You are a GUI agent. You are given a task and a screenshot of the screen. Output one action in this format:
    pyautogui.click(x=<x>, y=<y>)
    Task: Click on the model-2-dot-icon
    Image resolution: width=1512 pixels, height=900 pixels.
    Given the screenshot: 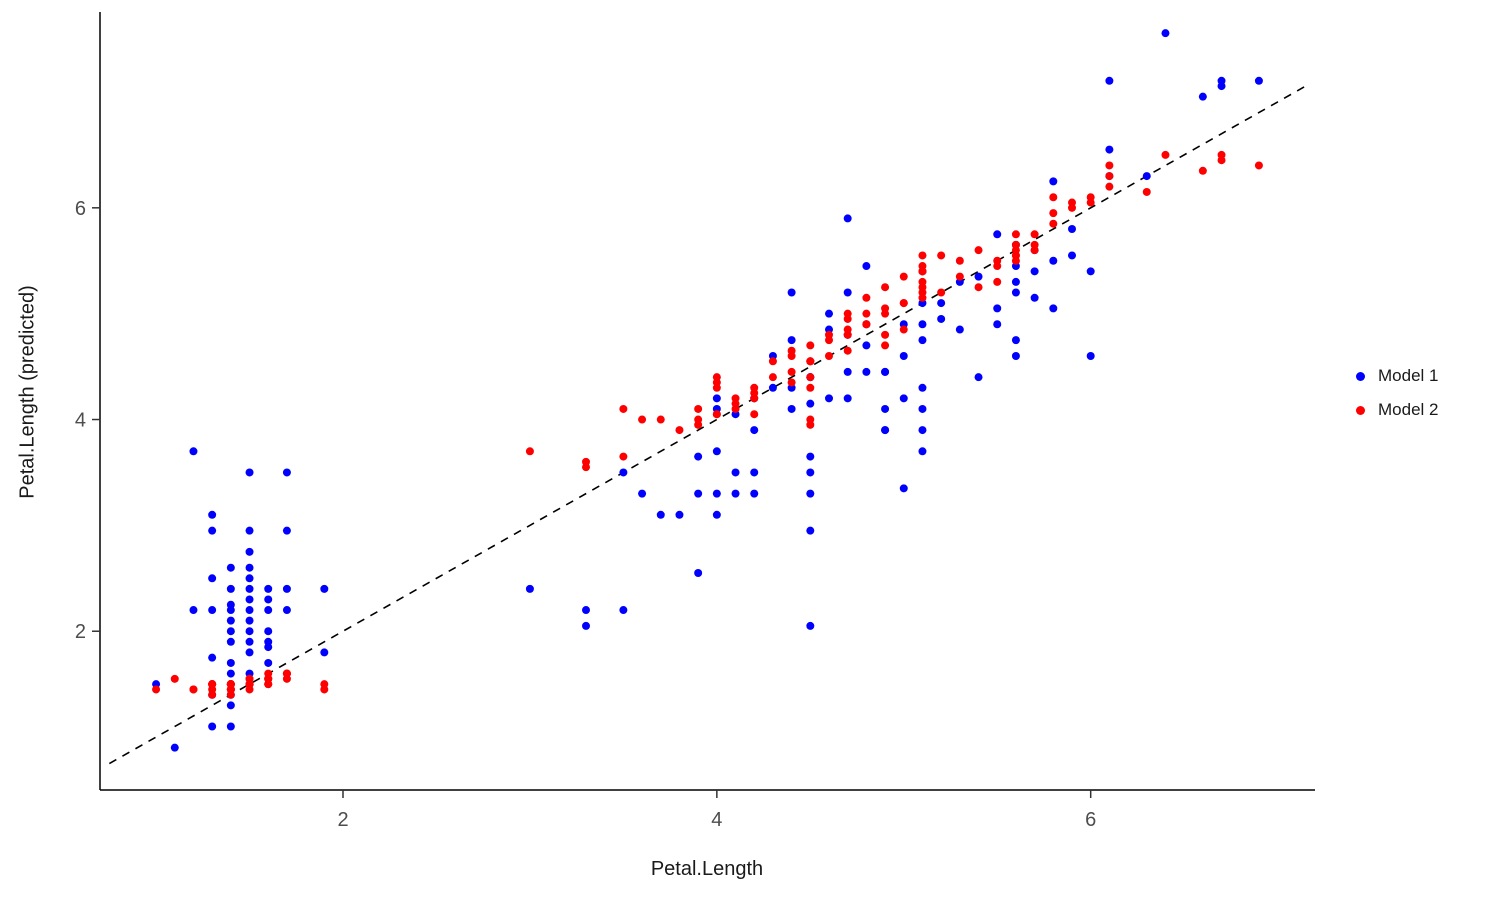 What is the action you would take?
    pyautogui.click(x=1360, y=410)
    